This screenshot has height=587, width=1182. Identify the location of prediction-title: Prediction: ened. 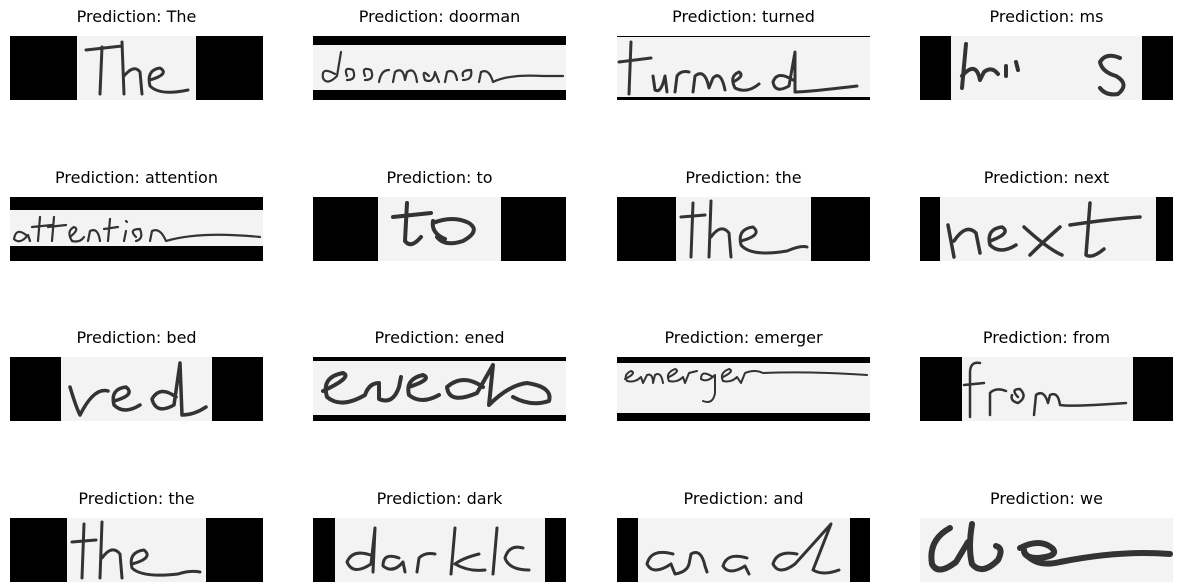
(439, 338).